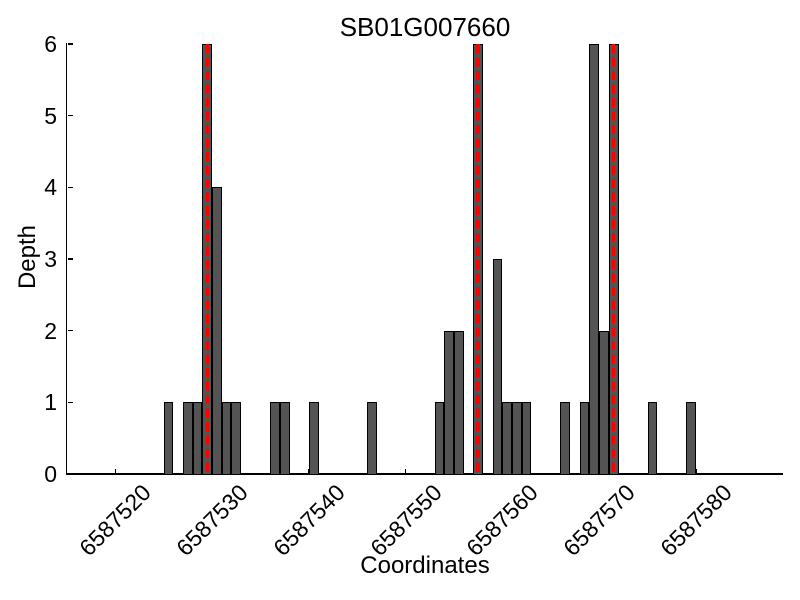 The height and width of the screenshot is (600, 800). I want to click on x-tick-label: 6587560, so click(502, 520).